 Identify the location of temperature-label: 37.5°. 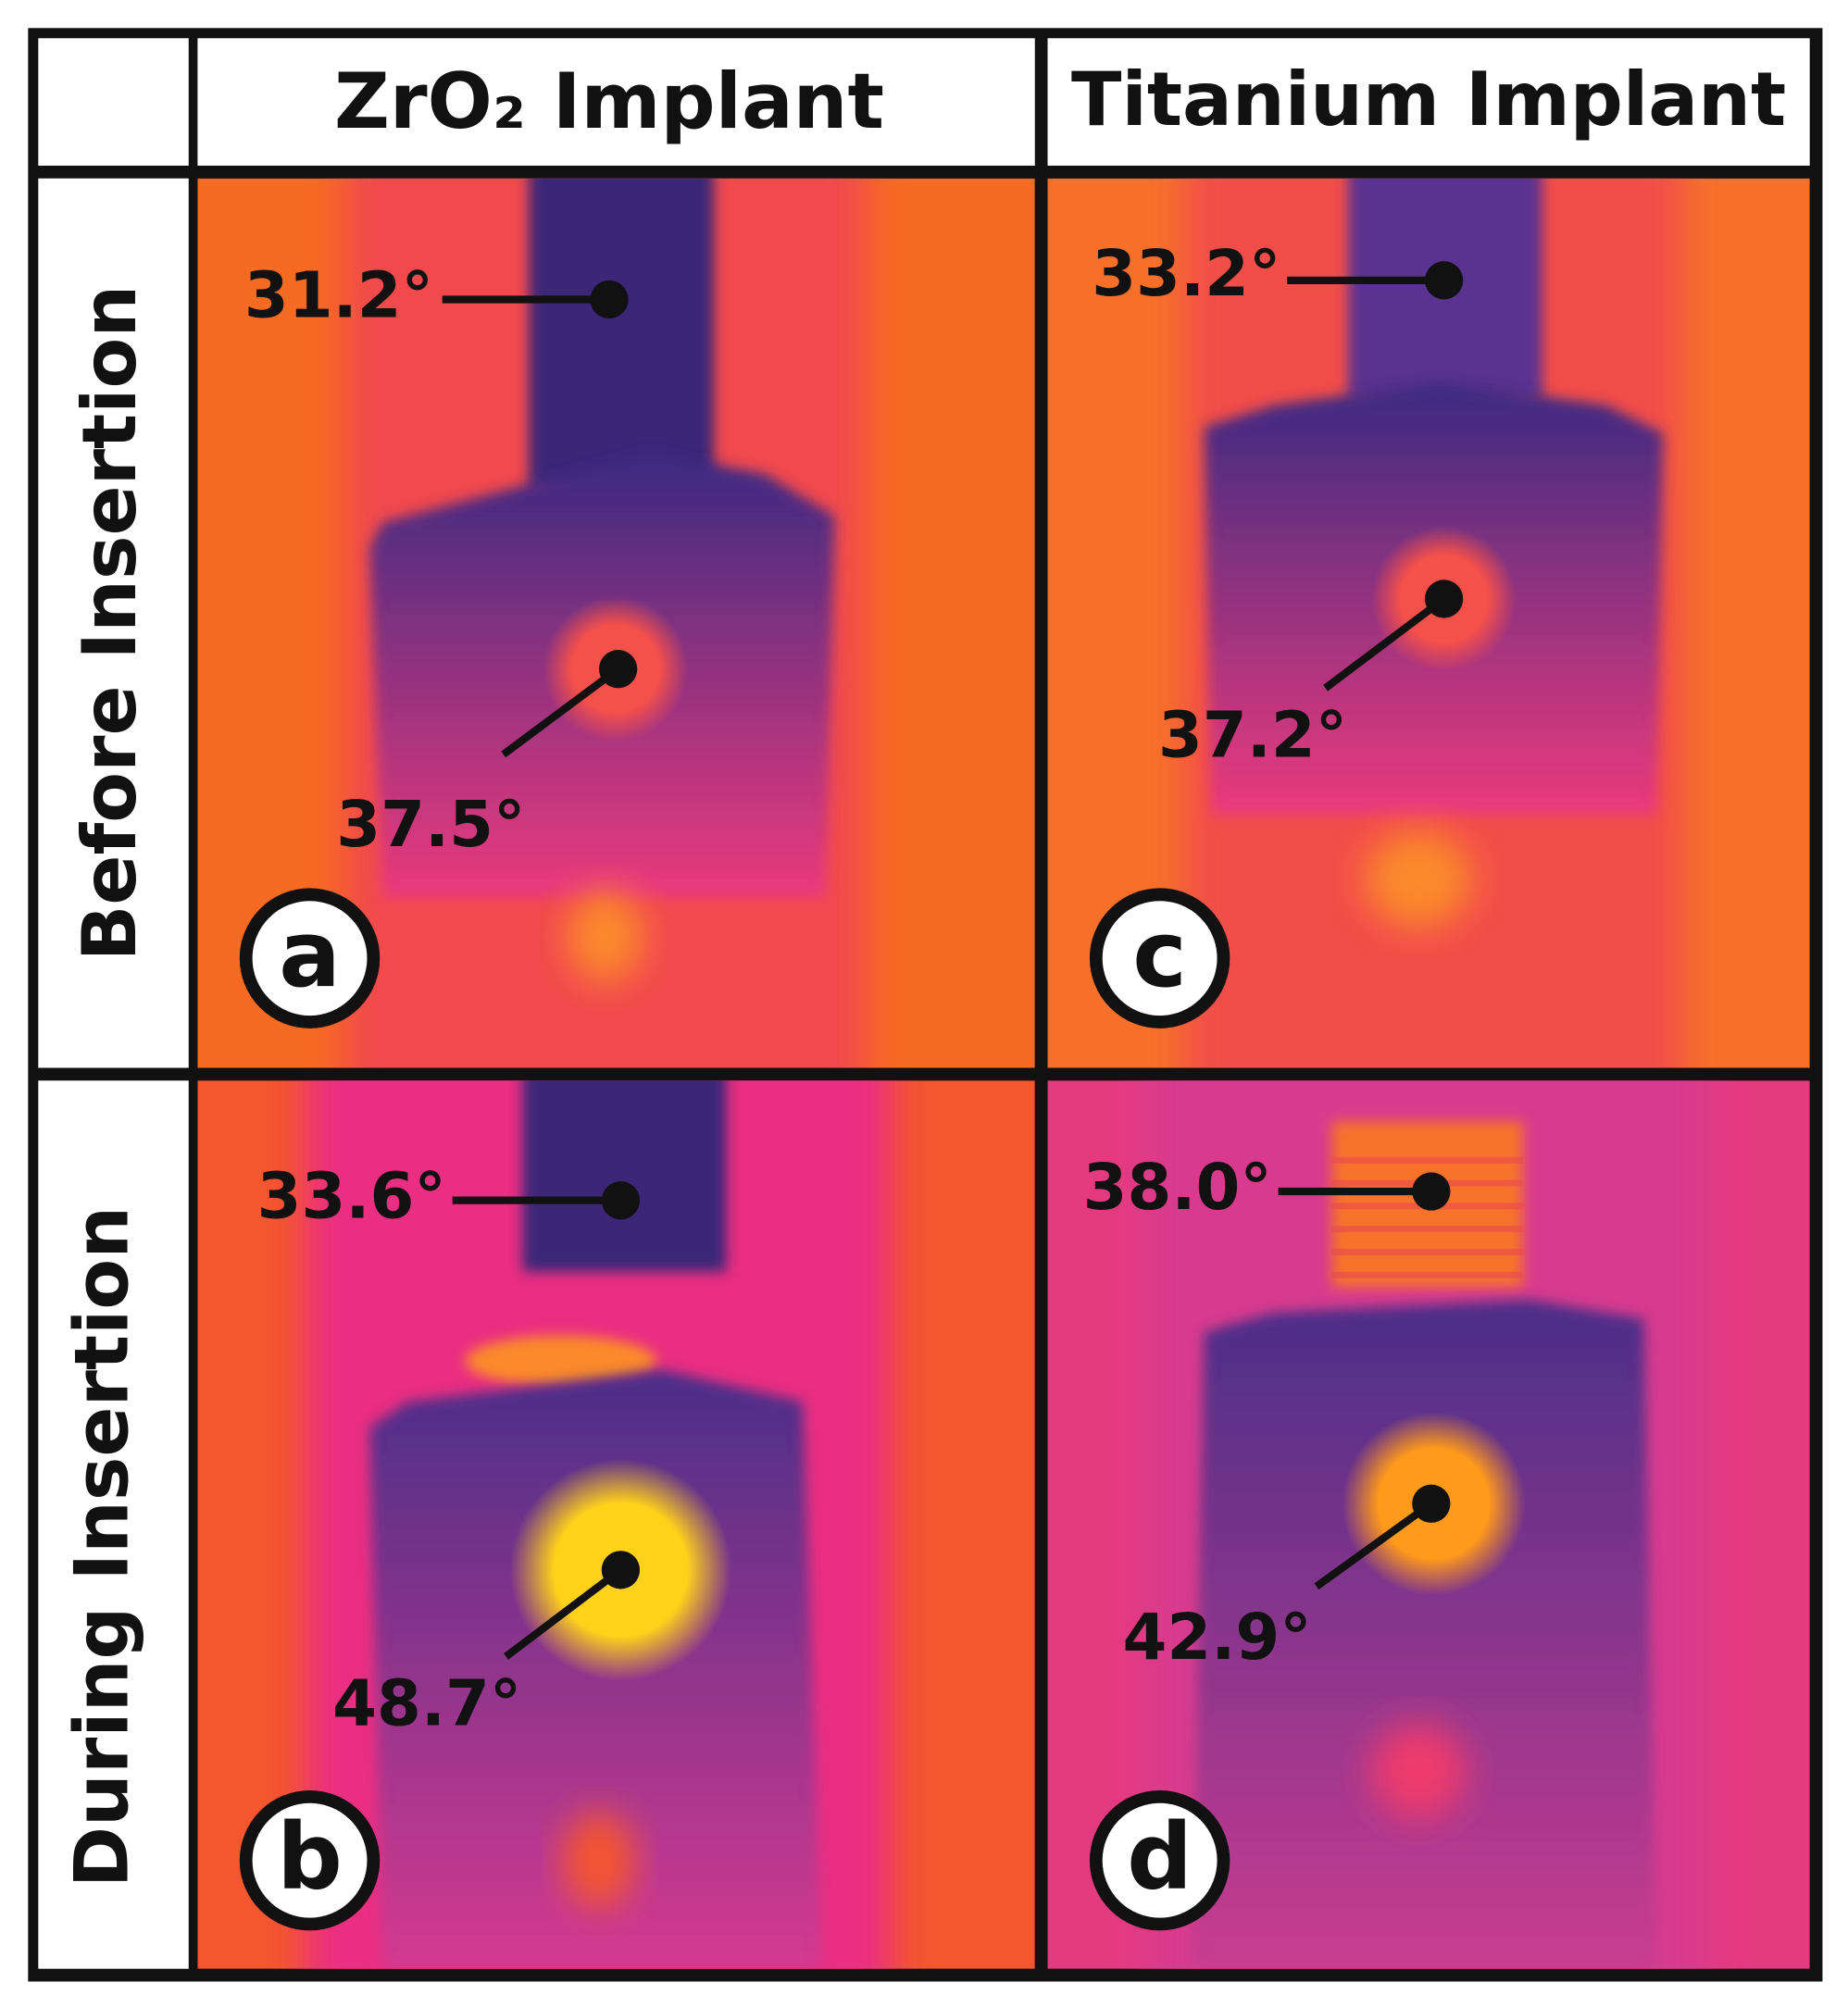
(430, 825).